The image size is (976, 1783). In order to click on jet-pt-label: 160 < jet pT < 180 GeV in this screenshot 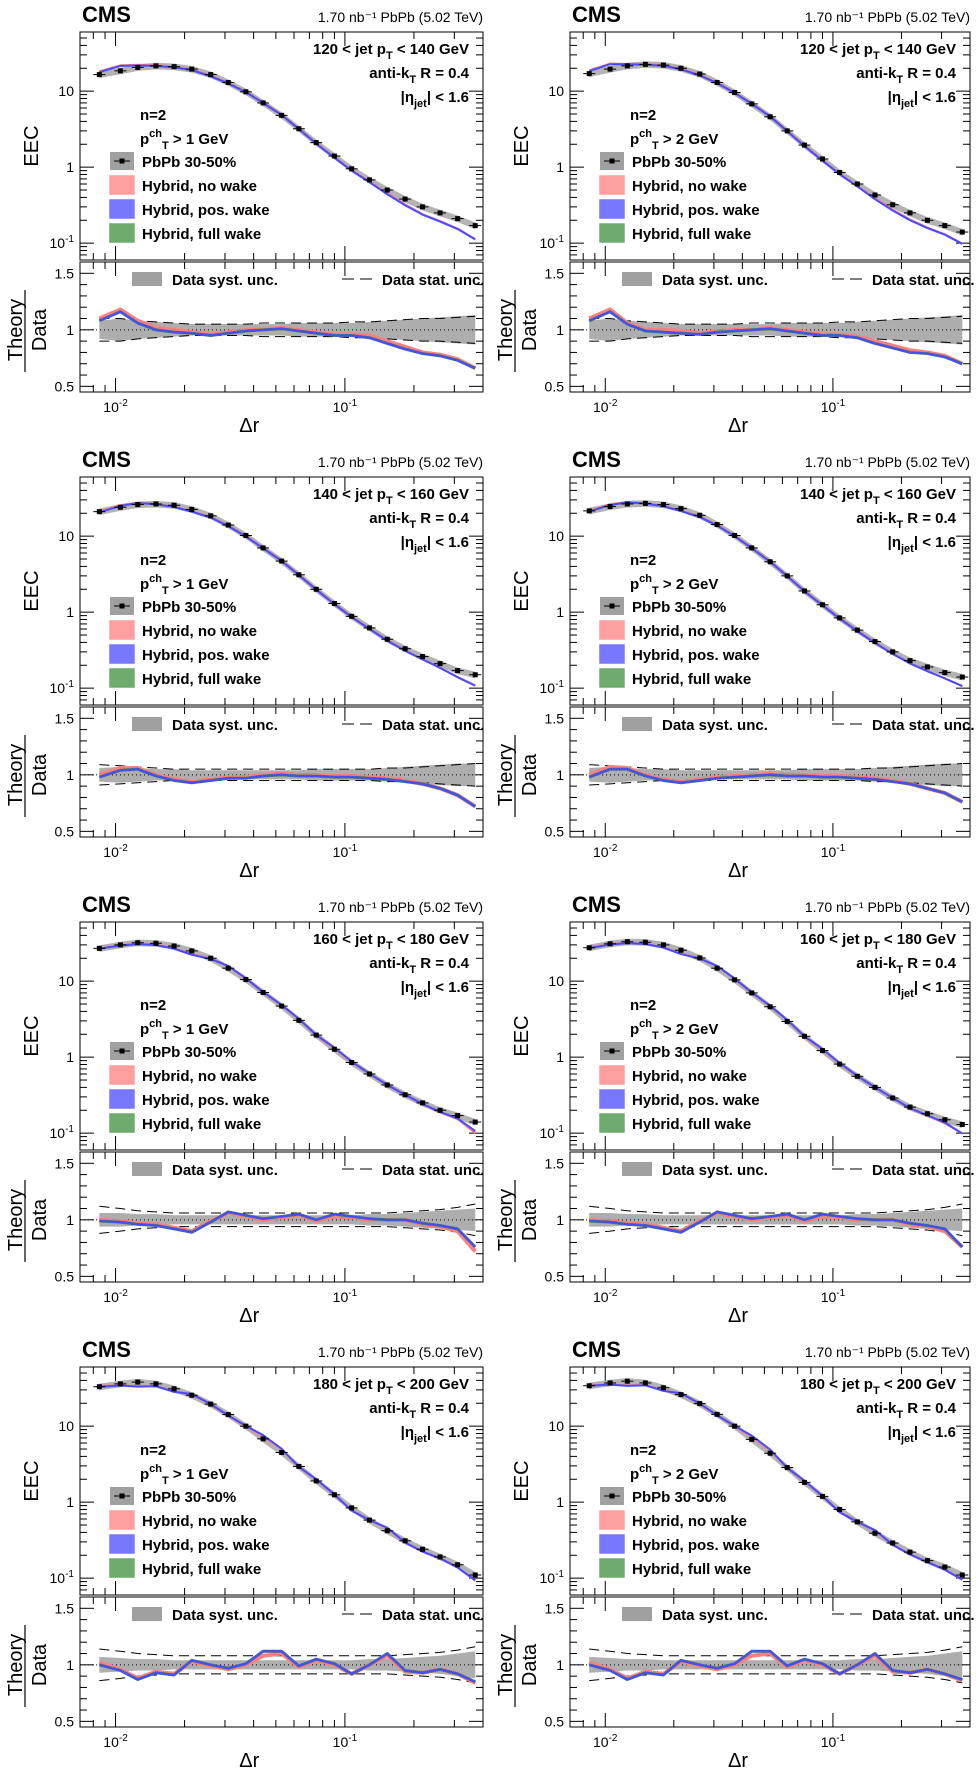, I will do `click(878, 941)`.